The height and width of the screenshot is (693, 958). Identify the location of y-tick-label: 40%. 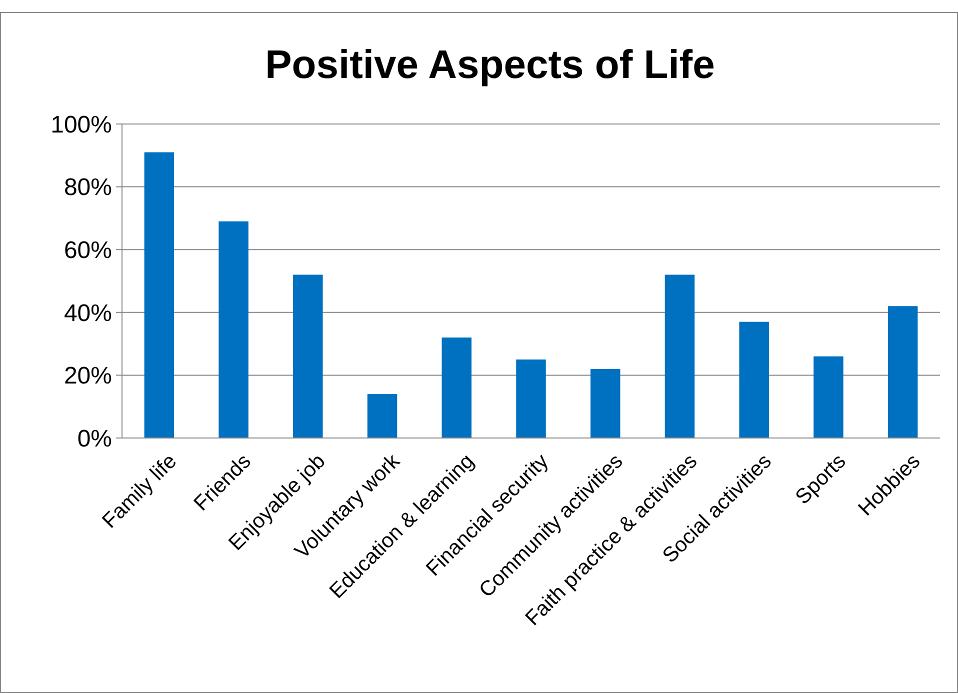
(88, 313).